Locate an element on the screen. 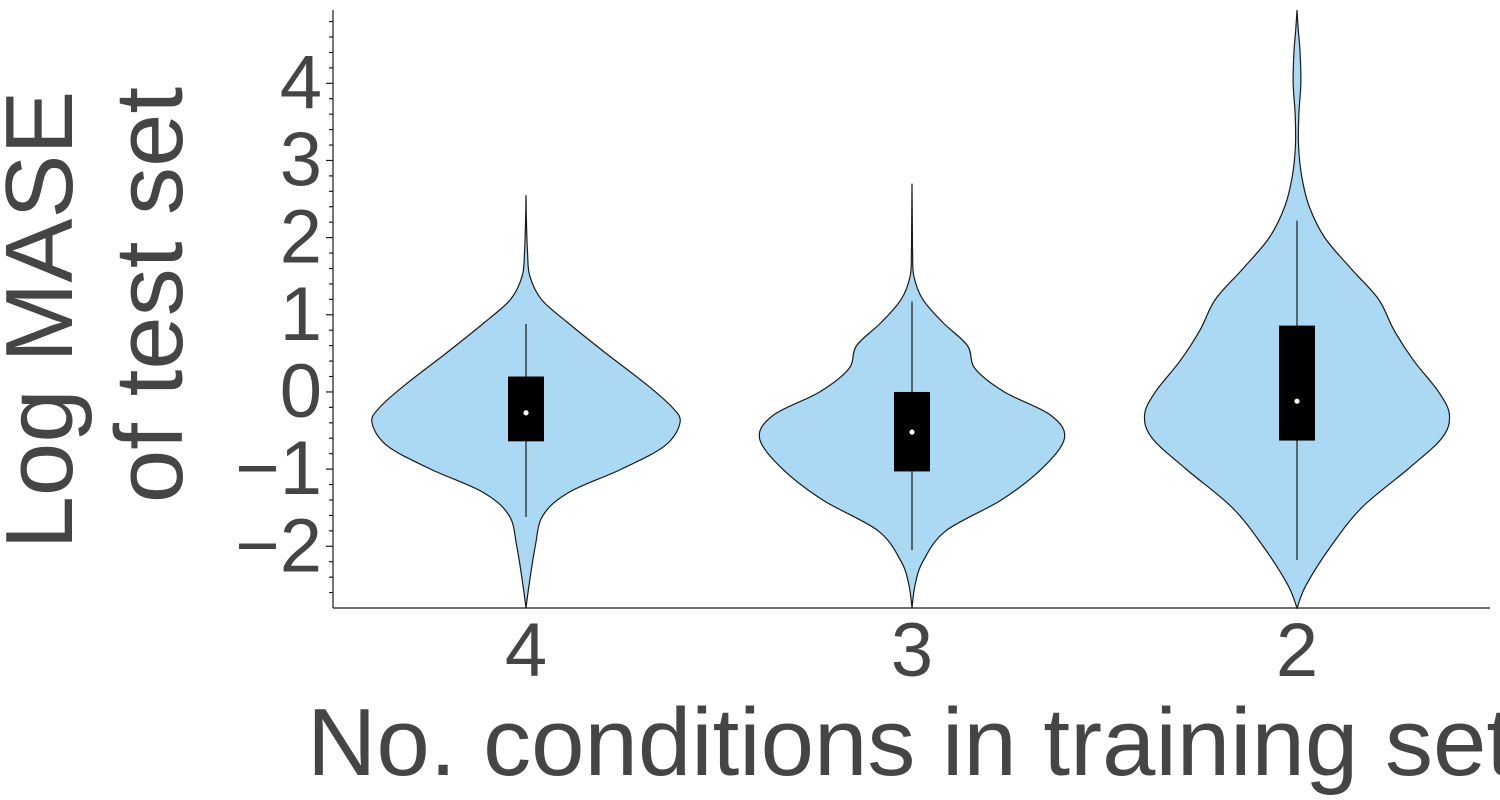 The width and height of the screenshot is (1500, 800). y-tick-label: 4 is located at coordinates (301, 82).